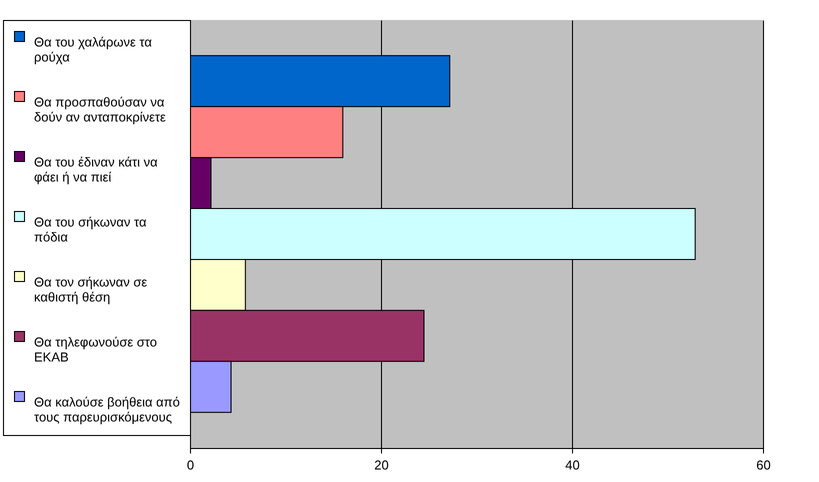 This screenshot has width=819, height=482. I want to click on legend-label: Θα καλούσε βοήθεια από τους παρευρισκόμενους, so click(107, 409).